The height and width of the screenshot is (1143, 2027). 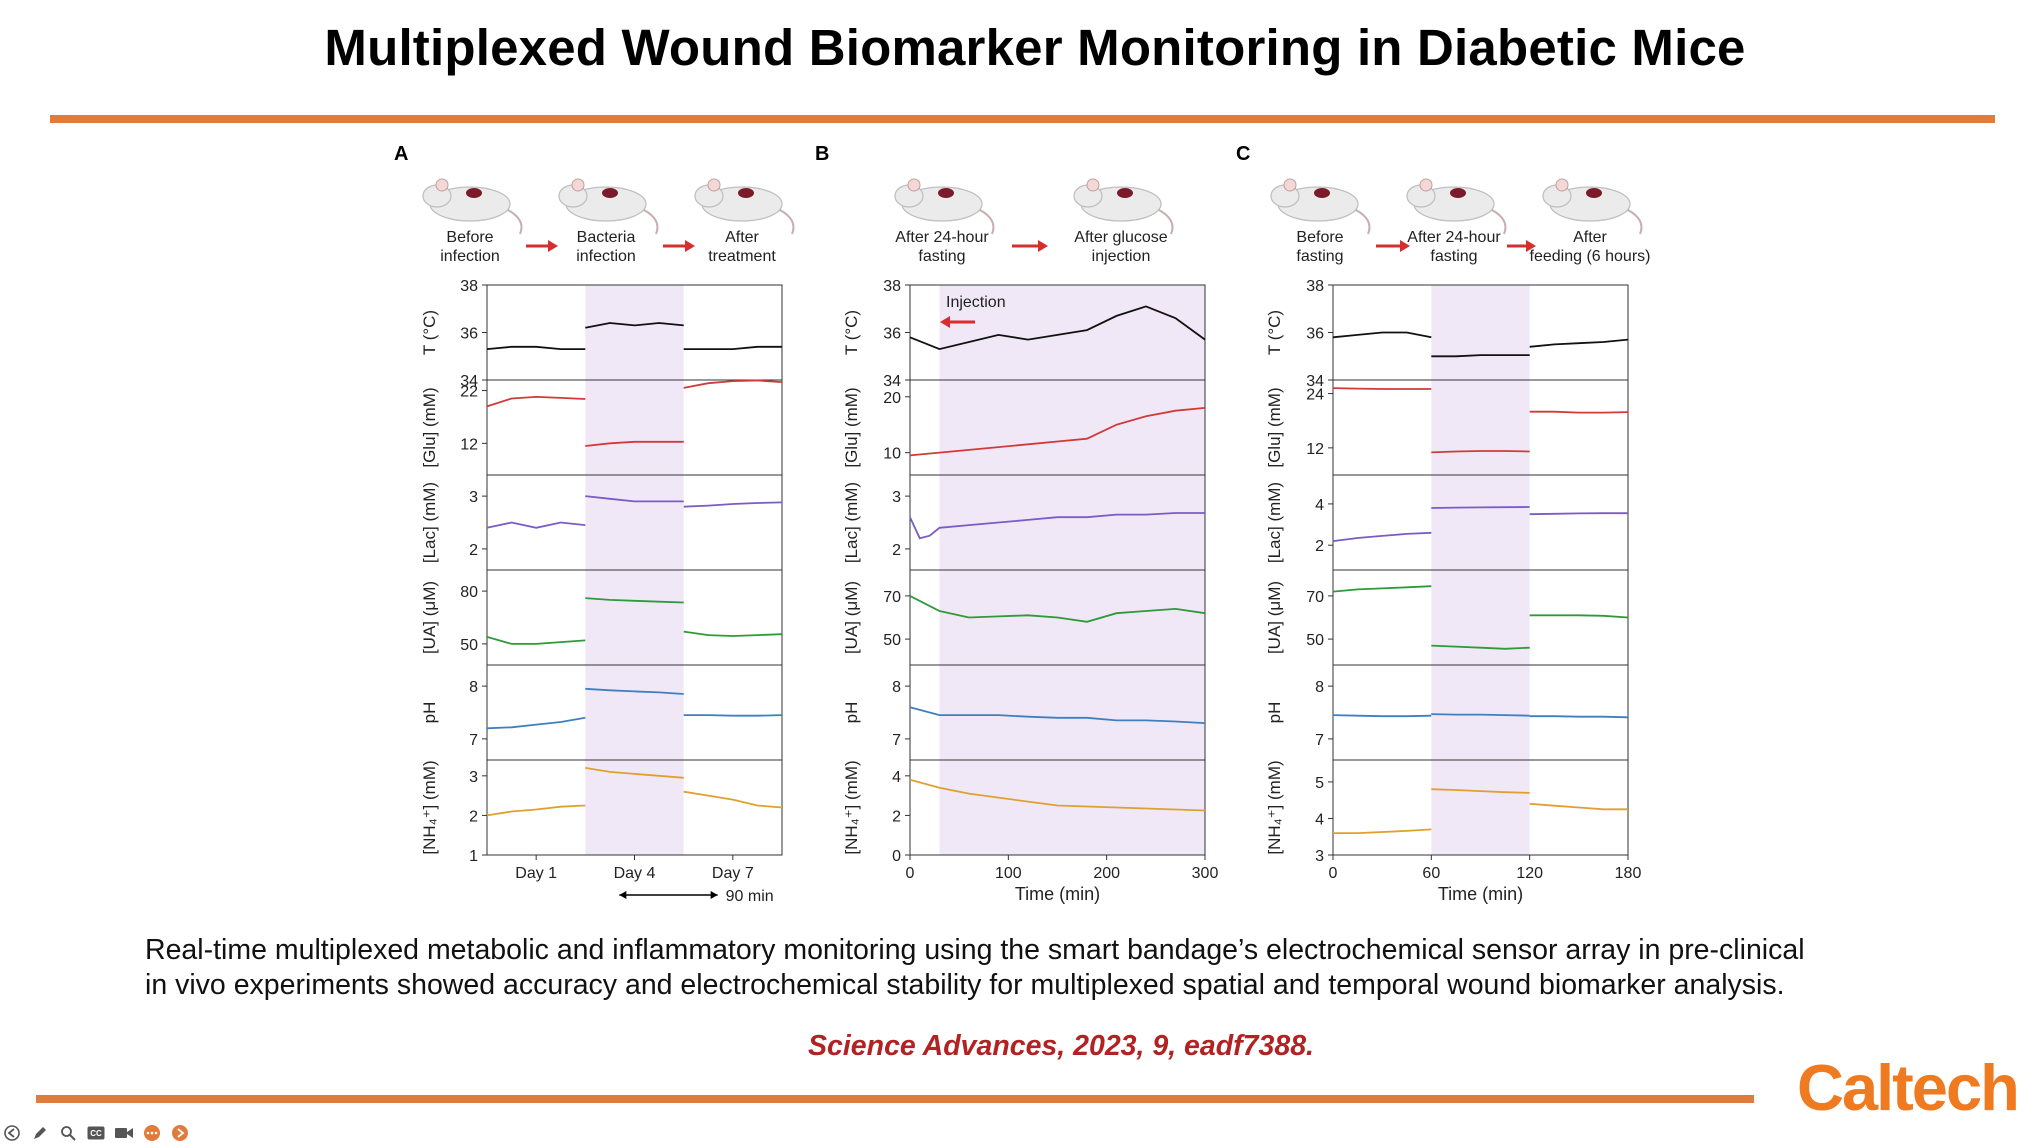 What do you see at coordinates (180, 1133) in the screenshot?
I see `next-button` at bounding box center [180, 1133].